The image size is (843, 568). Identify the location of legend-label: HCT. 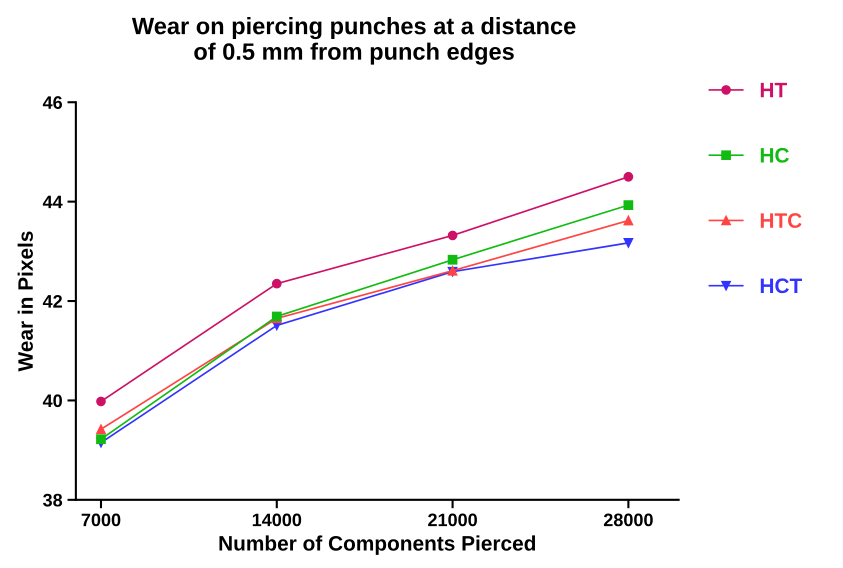
(781, 286).